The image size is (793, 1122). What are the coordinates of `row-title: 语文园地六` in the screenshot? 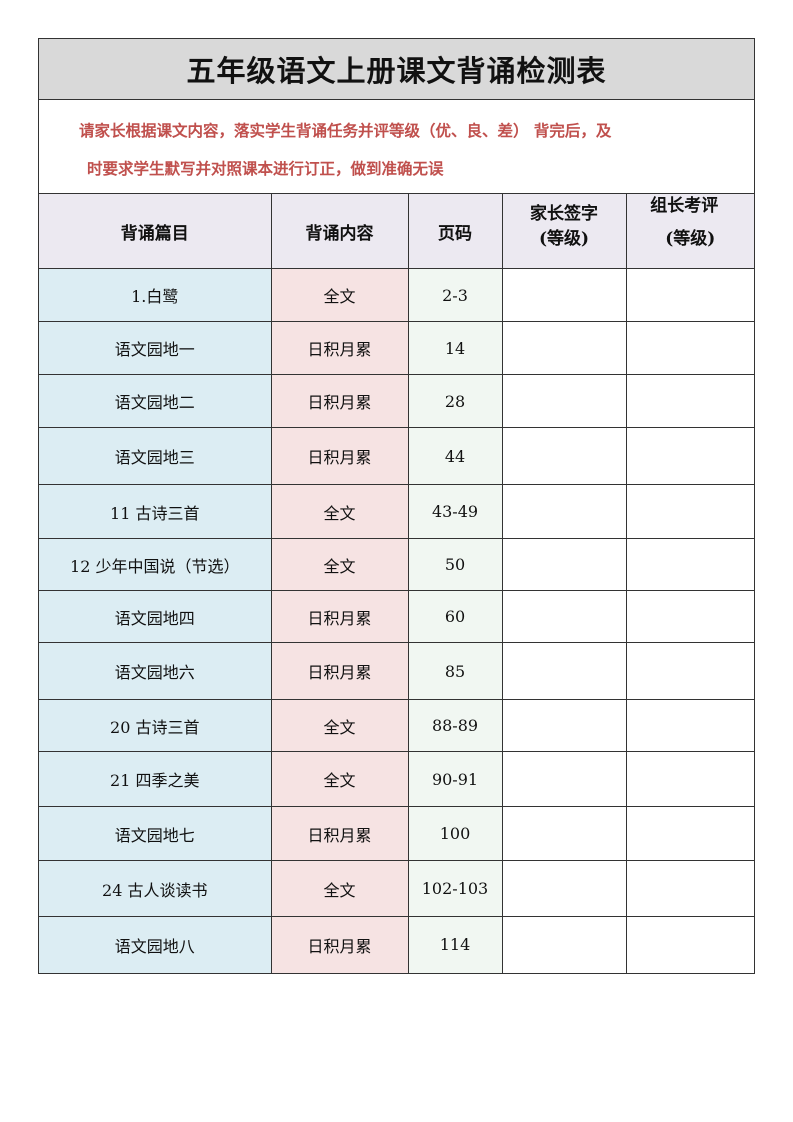 It's located at (155, 671).